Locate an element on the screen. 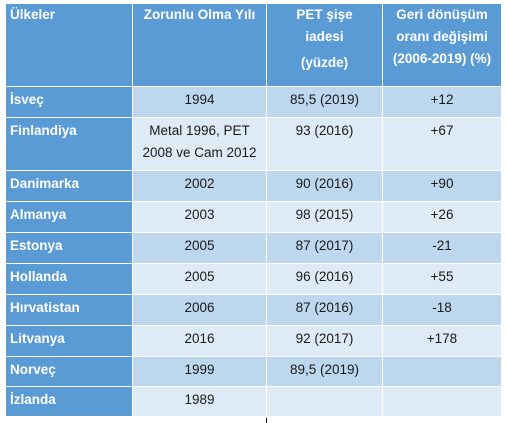  country-cell: Norveç is located at coordinates (69, 371).